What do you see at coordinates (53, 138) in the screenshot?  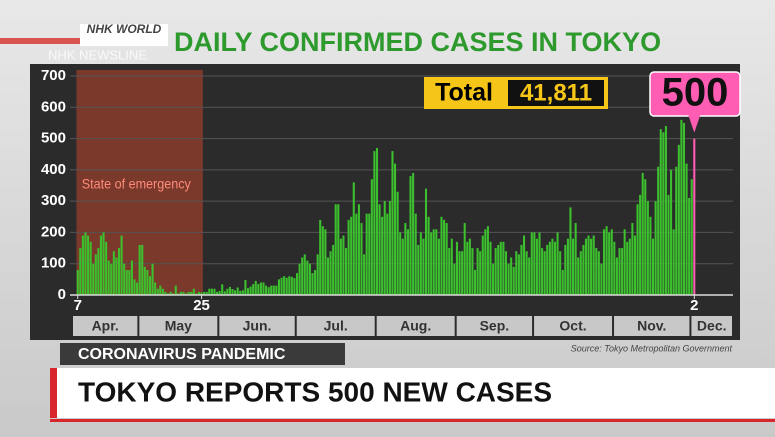 I see `y-tick-label: 500` at bounding box center [53, 138].